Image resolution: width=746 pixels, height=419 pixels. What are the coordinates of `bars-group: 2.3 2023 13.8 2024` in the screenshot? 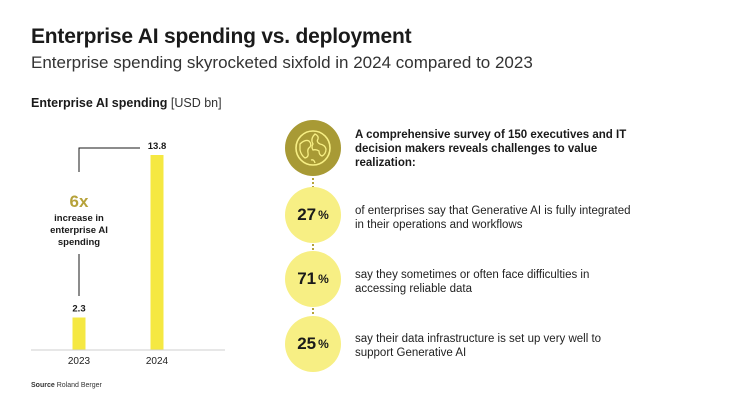 It's located at (118, 254).